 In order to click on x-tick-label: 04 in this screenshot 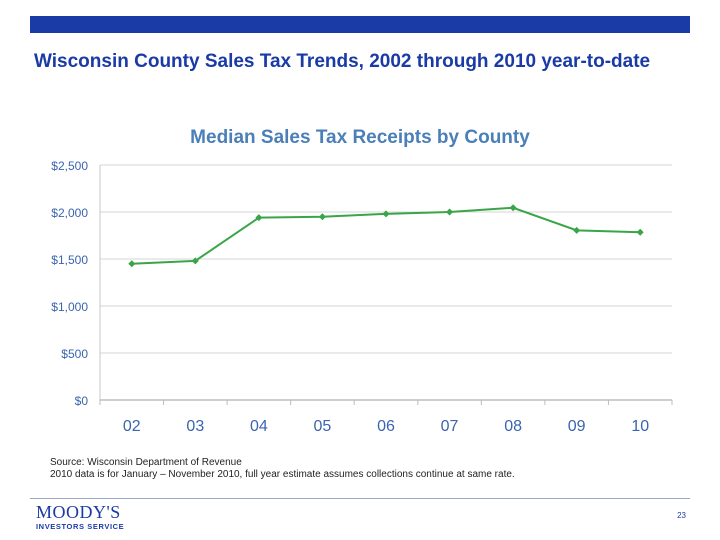, I will do `click(259, 426)`.